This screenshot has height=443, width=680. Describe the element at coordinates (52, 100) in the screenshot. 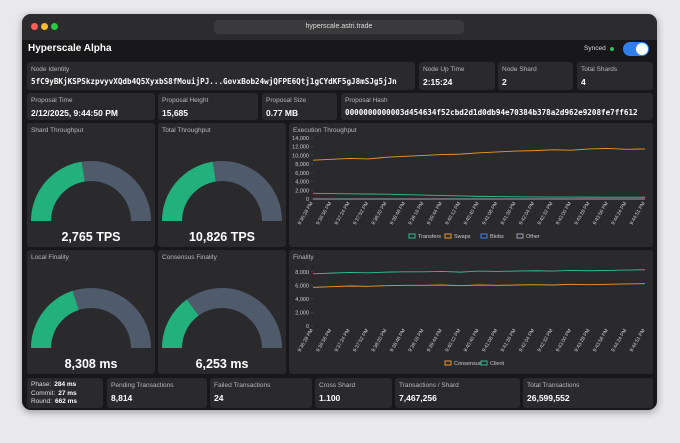

I see `info-label: Proposal Time` at that location.